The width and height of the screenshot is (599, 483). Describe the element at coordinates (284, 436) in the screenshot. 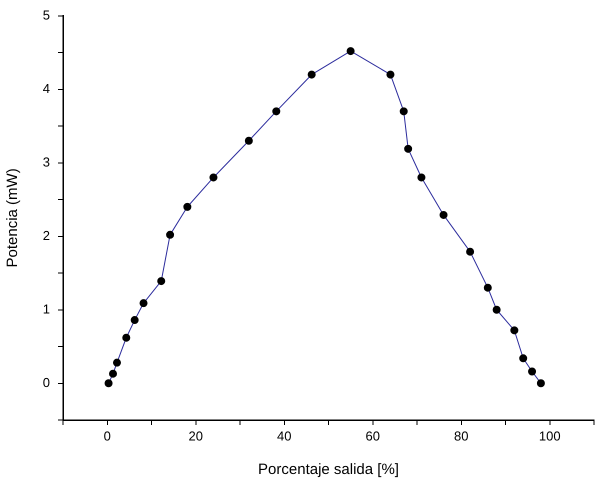

I see `x-tick-label: 40` at that location.